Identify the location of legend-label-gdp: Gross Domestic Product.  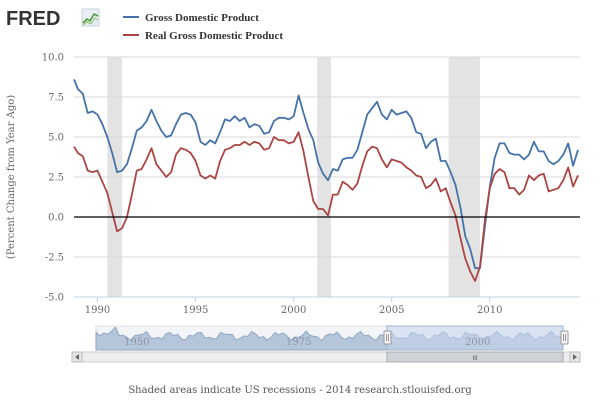
(202, 18).